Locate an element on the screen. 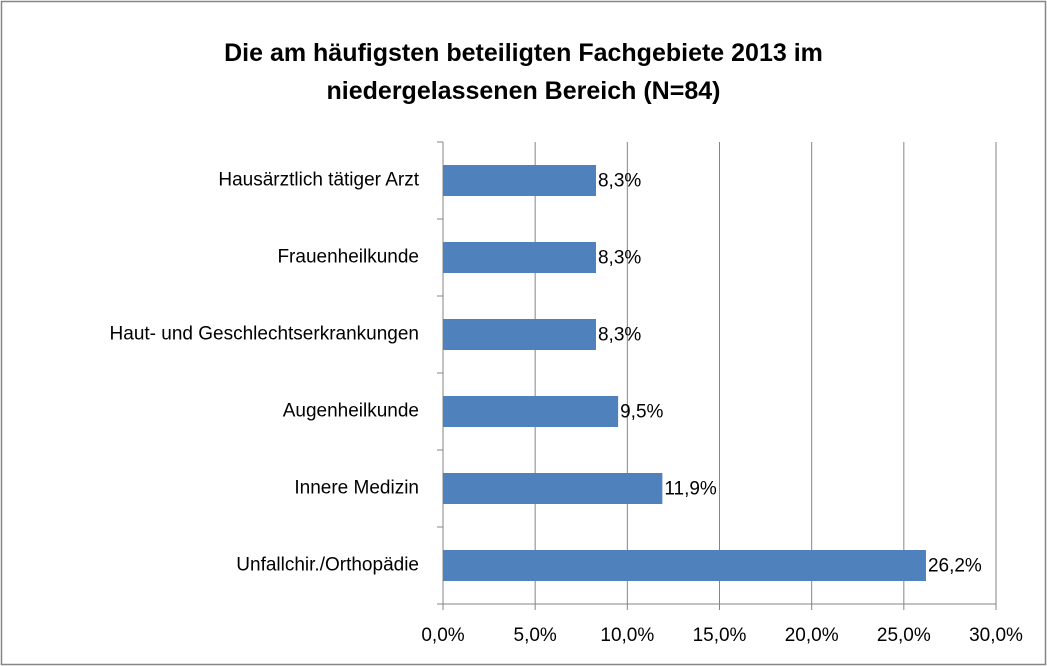 This screenshot has height=666, width=1047. x-tick-label: 5,0% is located at coordinates (535, 635).